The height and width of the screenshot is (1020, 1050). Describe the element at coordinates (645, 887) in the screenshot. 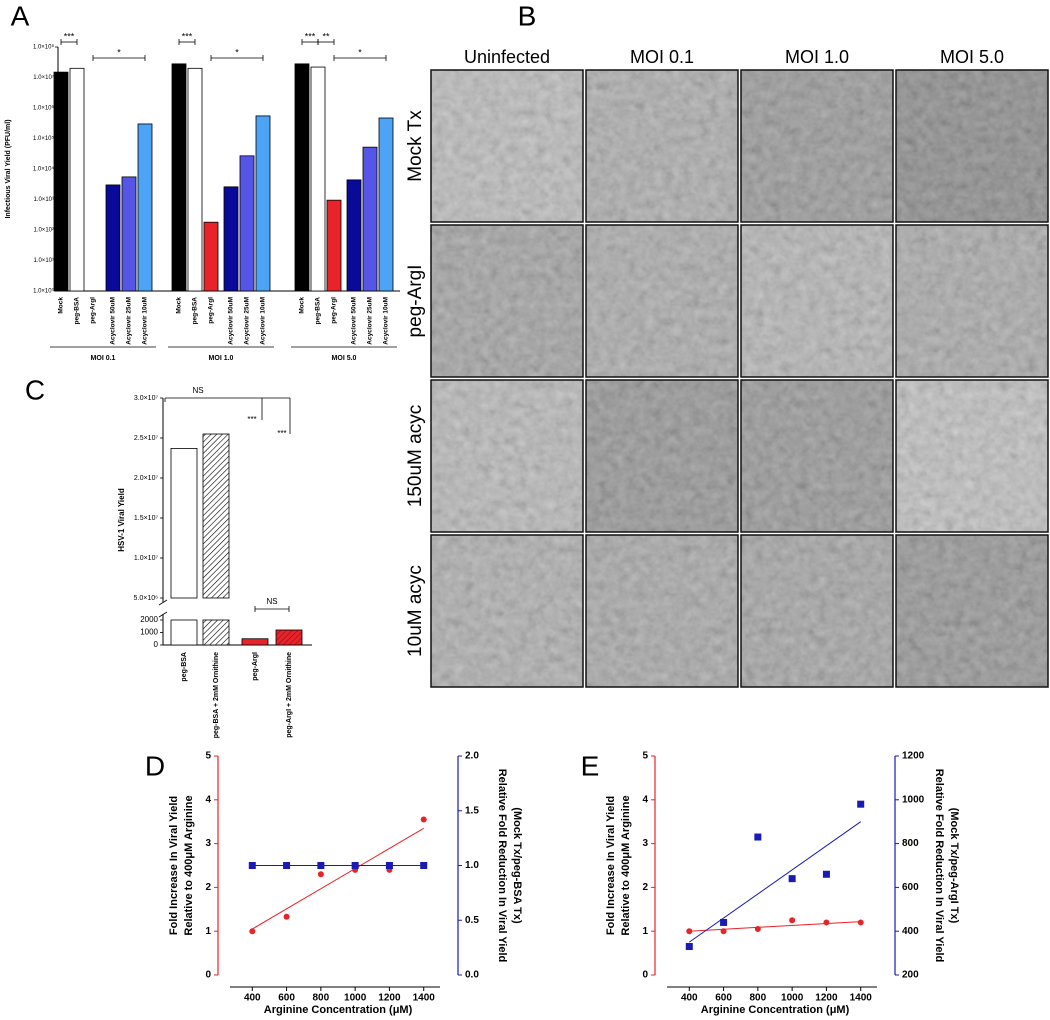

I see `y-tick-label: 2` at that location.